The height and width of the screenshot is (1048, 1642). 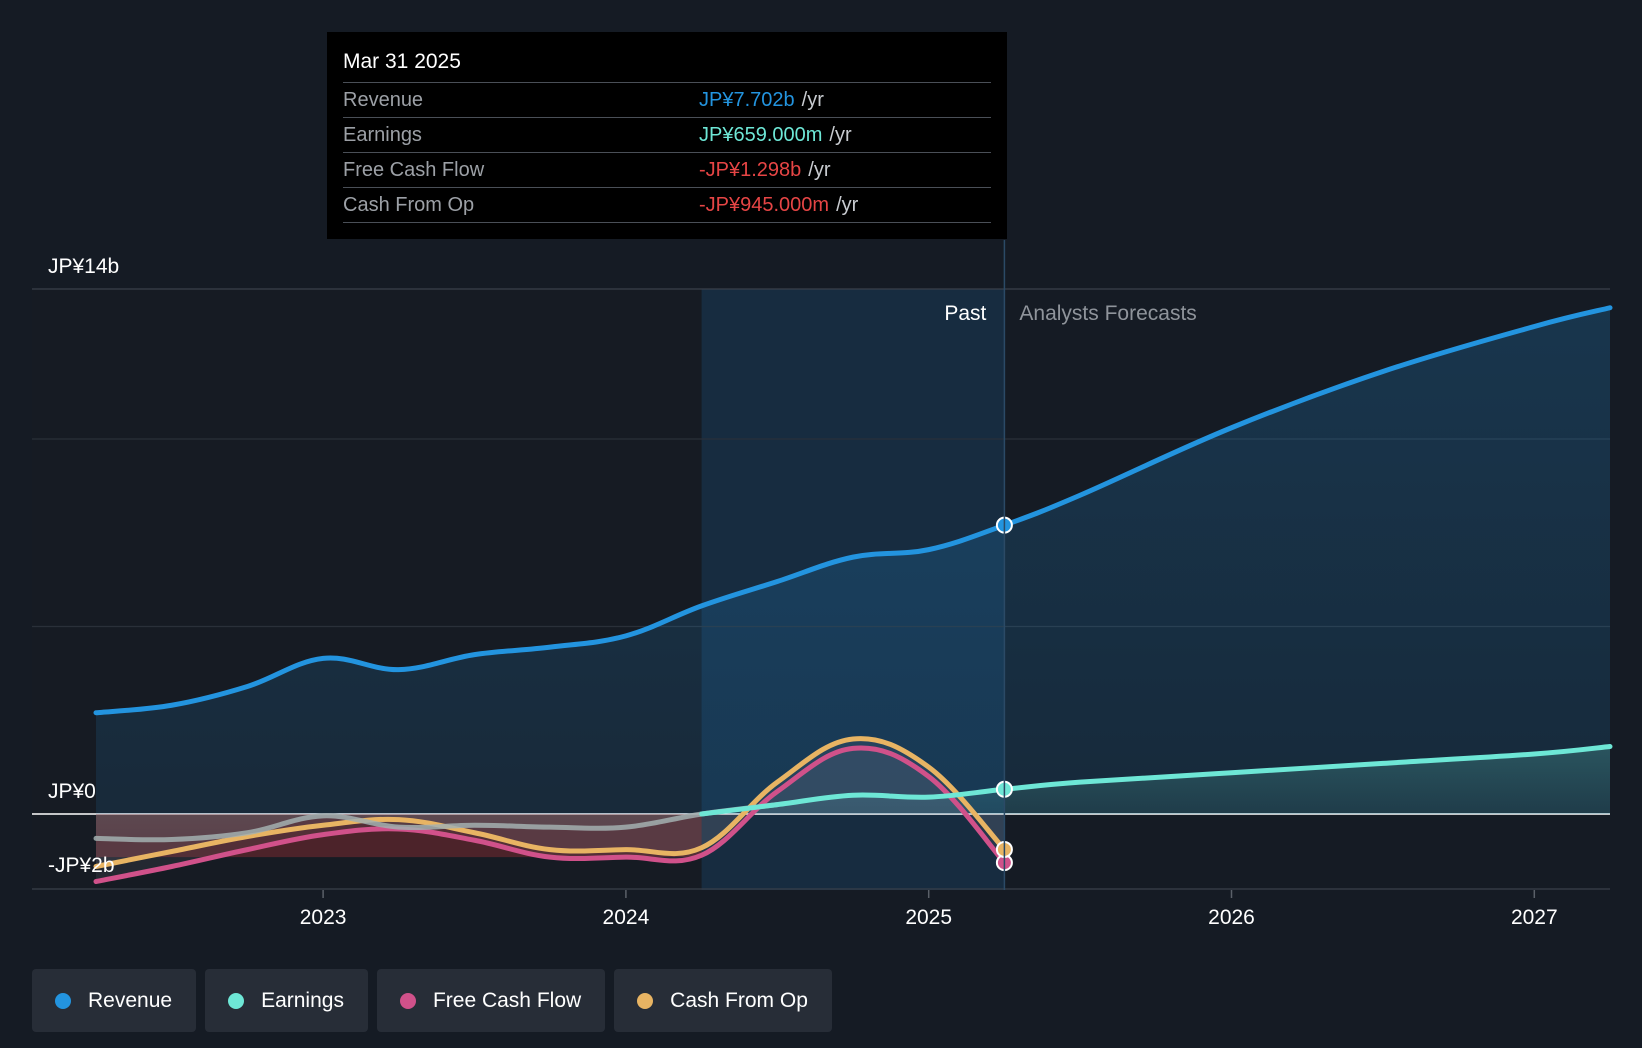 I want to click on cash-from-op-line, so click(x=550, y=802).